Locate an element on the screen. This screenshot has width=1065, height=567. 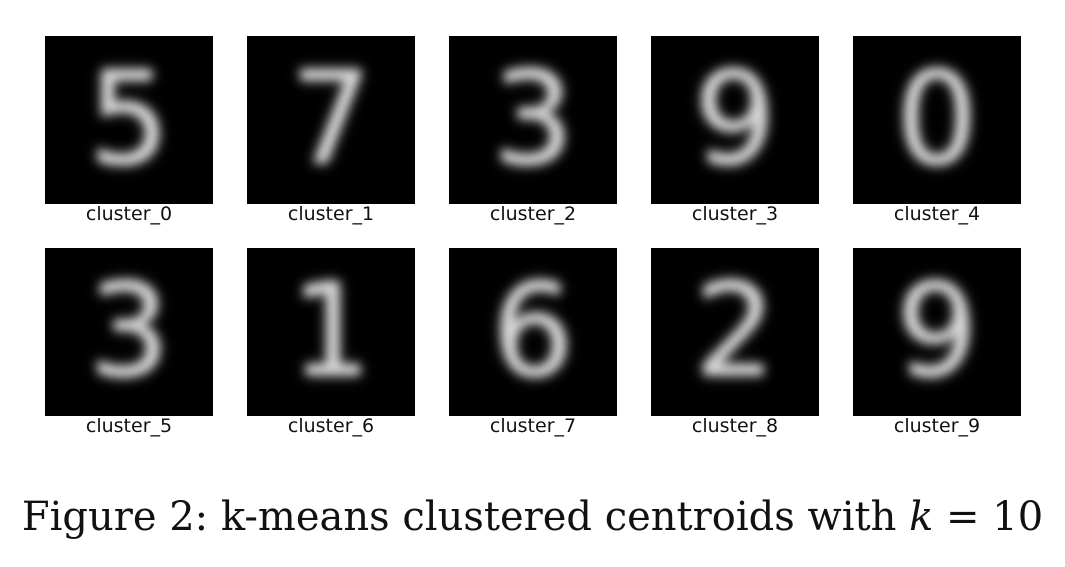
centroid-image-9: 9 is located at coordinates (937, 332).